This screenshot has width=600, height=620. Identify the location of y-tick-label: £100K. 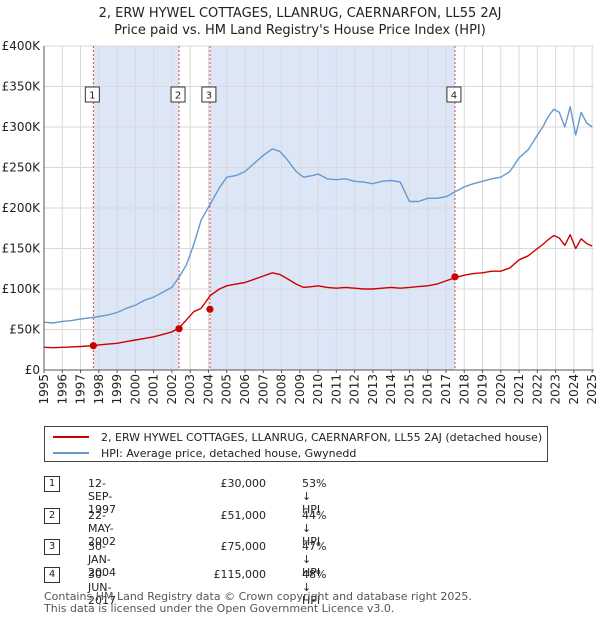
(22, 289).